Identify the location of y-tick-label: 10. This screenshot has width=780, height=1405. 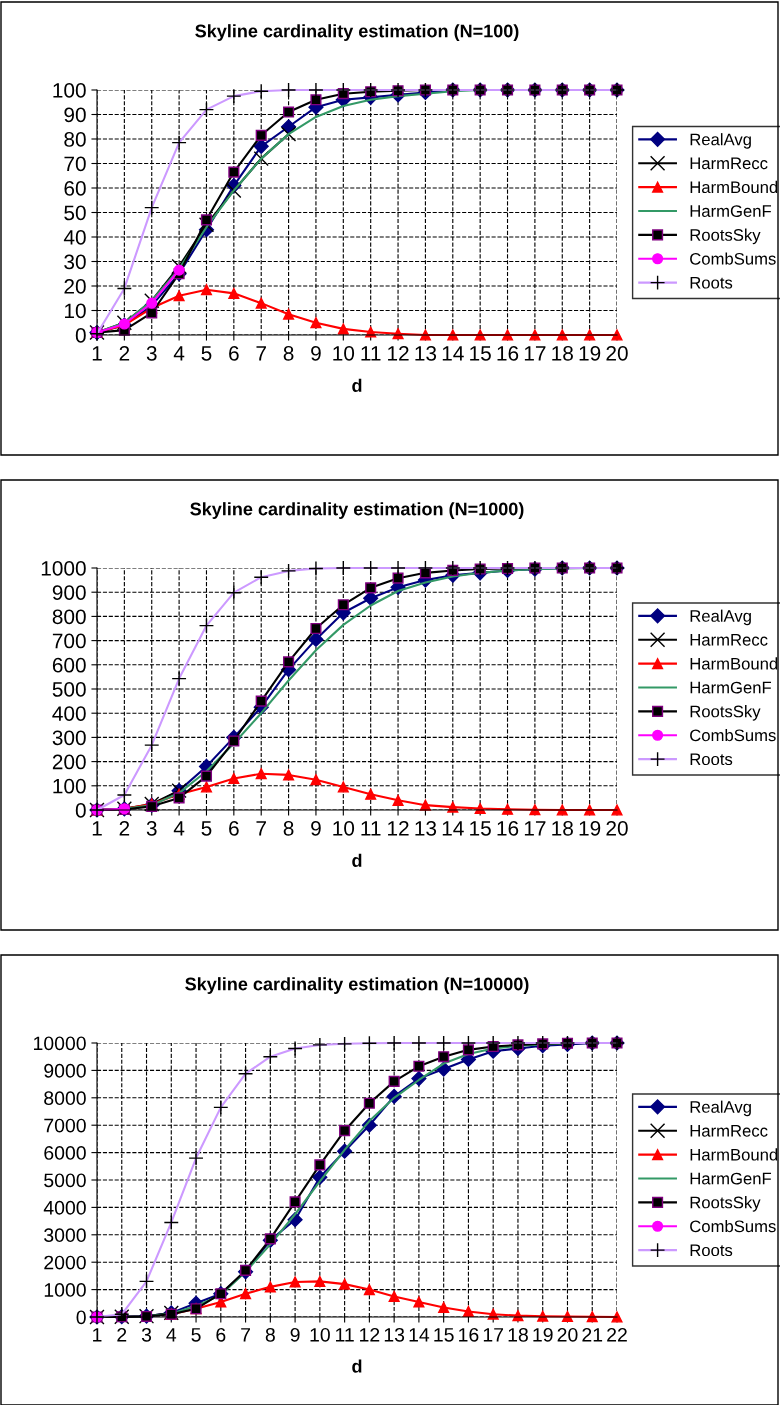
(75, 311).